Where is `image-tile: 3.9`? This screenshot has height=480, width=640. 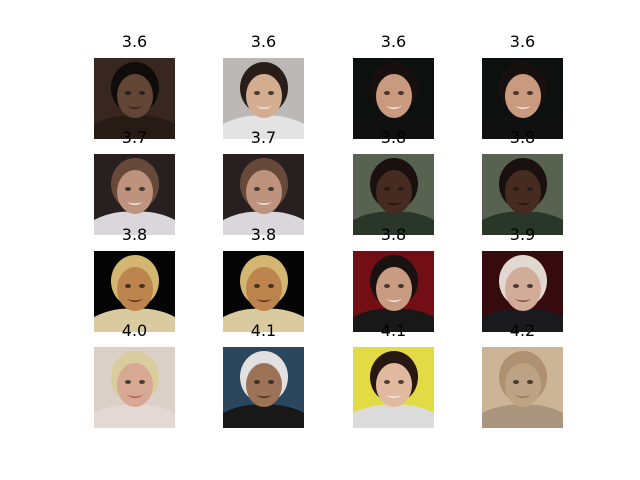 image-tile: 3.9 is located at coordinates (522, 278).